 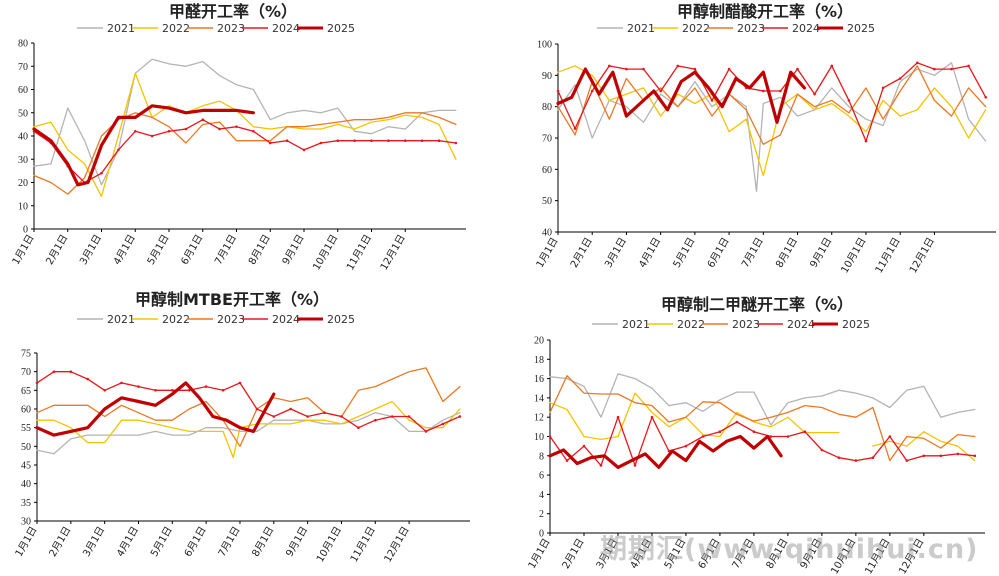 What do you see at coordinates (806, 28) in the screenshot?
I see `legend-label-2024: 2024` at bounding box center [806, 28].